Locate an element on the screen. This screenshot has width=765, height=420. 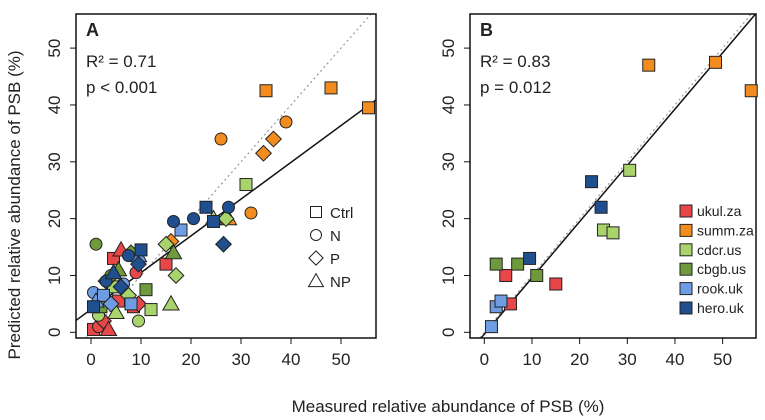
x-tick-label: 10 is located at coordinates (532, 359).